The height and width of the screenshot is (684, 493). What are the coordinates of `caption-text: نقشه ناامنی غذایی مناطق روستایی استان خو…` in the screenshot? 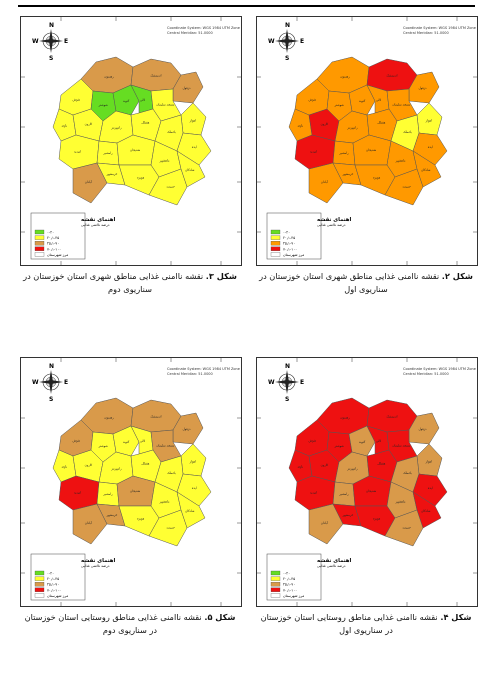 It's located at (114, 623).